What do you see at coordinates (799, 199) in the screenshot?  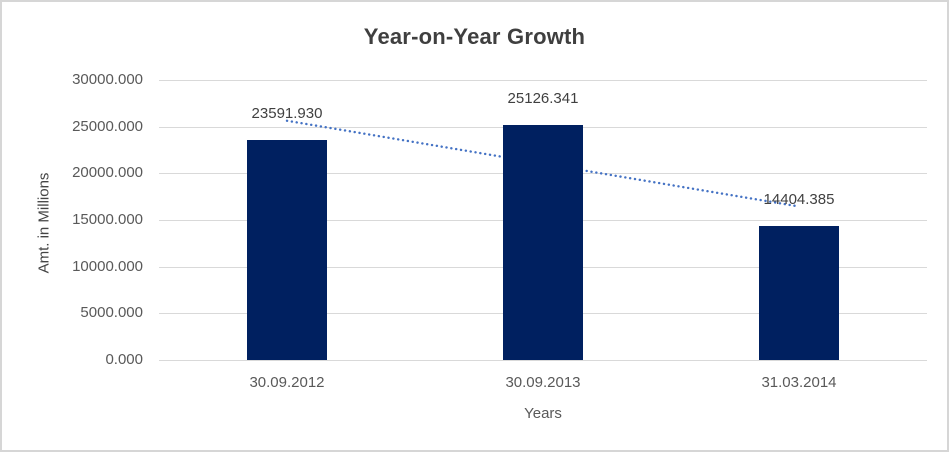 I see `data-label: 14404.385` at bounding box center [799, 199].